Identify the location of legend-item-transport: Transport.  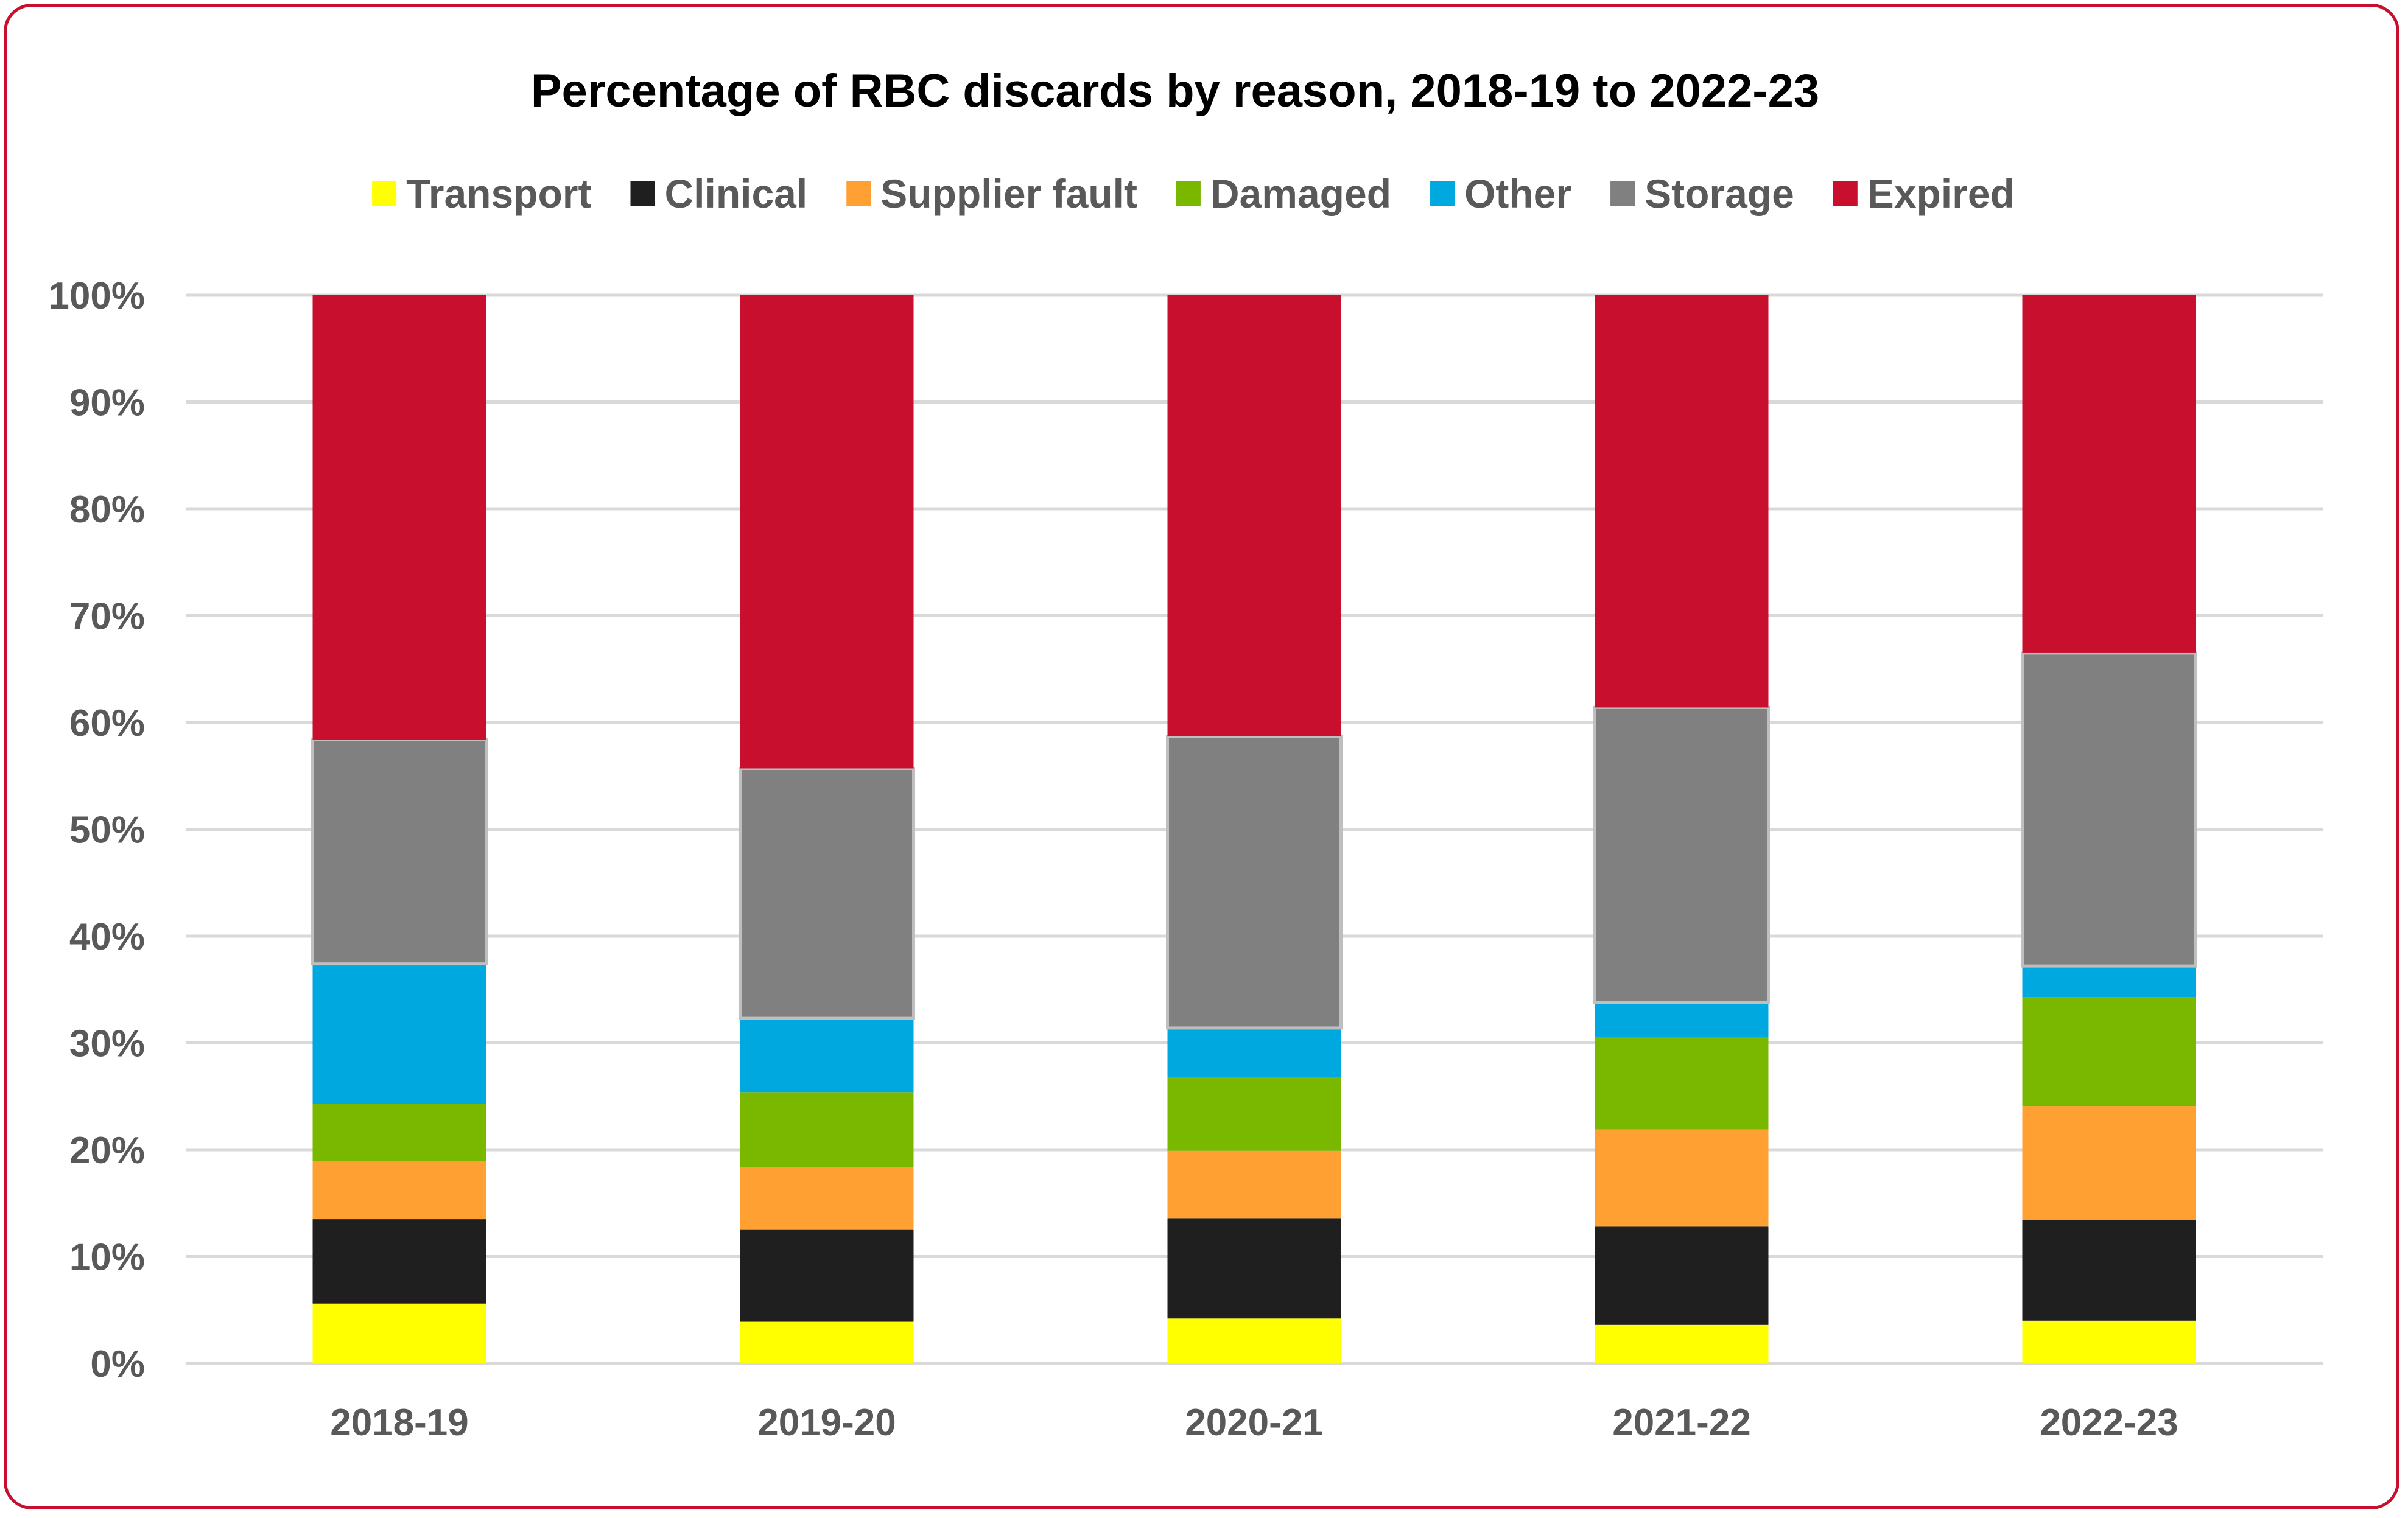
(482, 193).